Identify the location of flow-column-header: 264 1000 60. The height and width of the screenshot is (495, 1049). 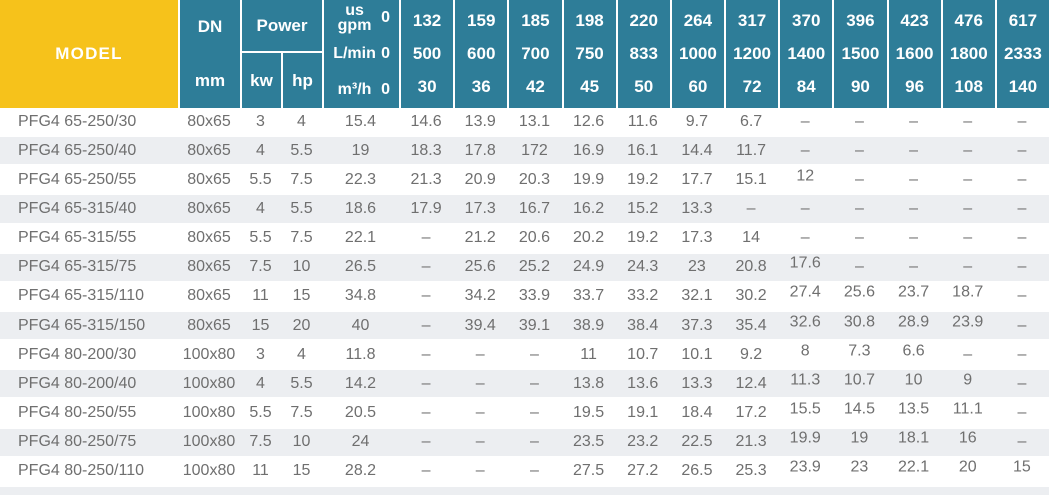
(696, 54).